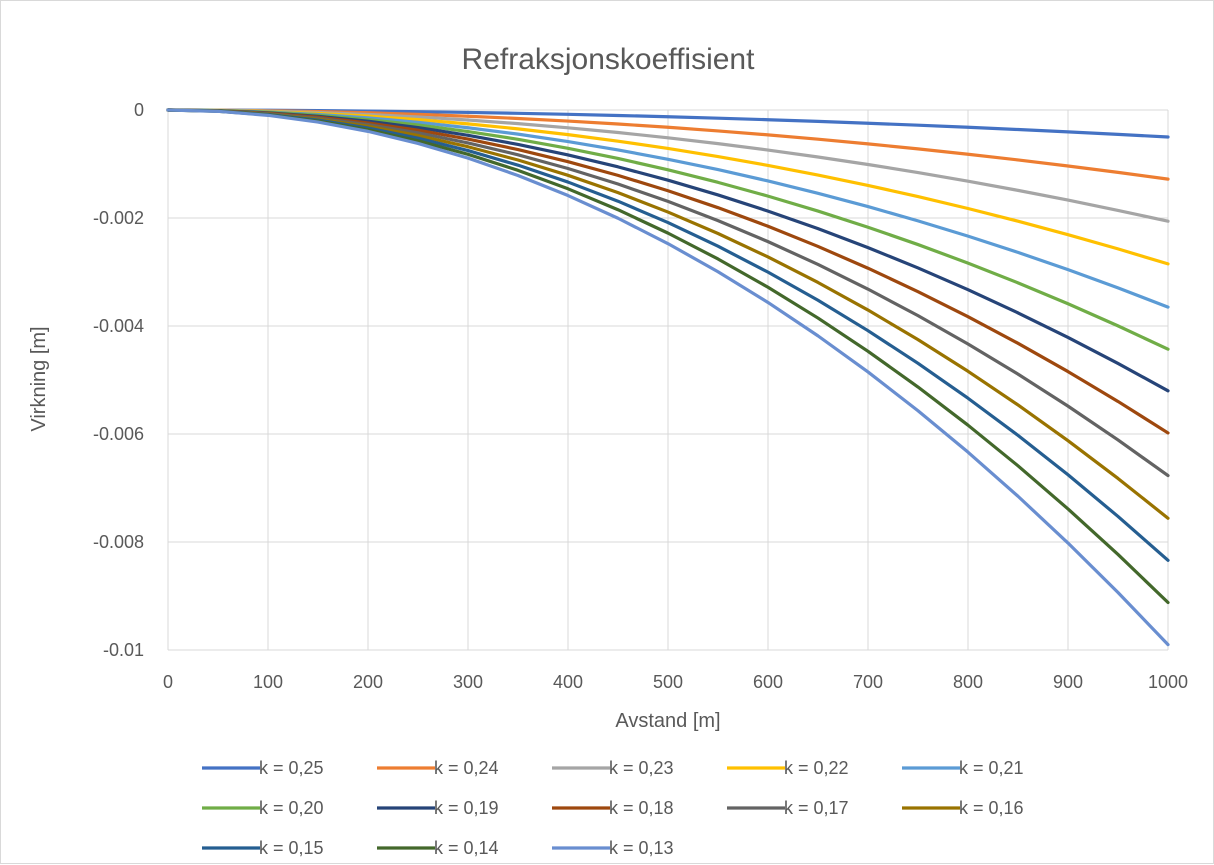 The height and width of the screenshot is (865, 1214). I want to click on legend-label: k = 0,25, so click(291, 768).